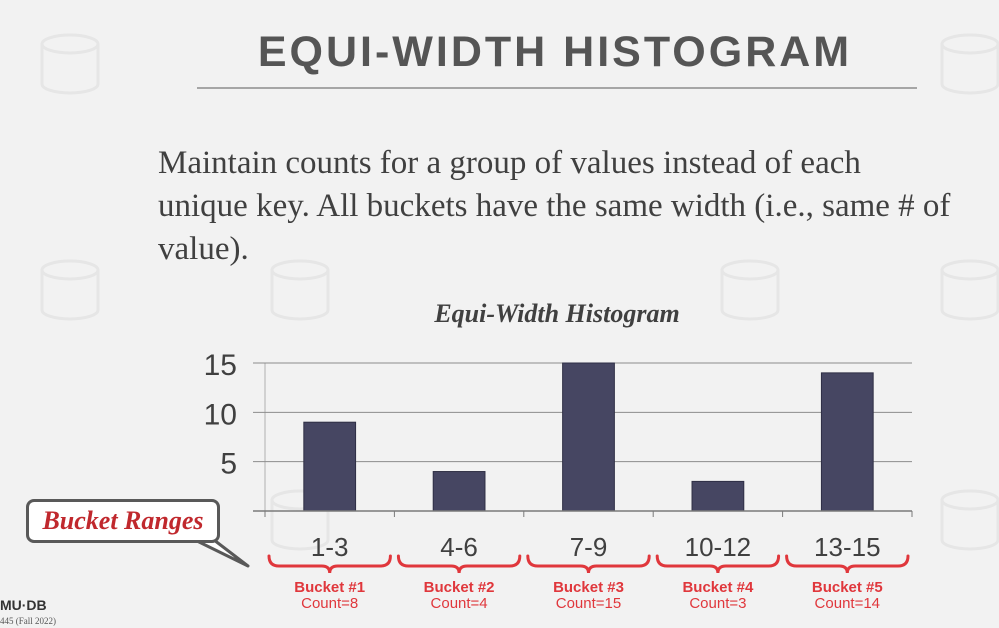 Image resolution: width=999 pixels, height=628 pixels. I want to click on bucket-name: Bucket #3, so click(588, 587).